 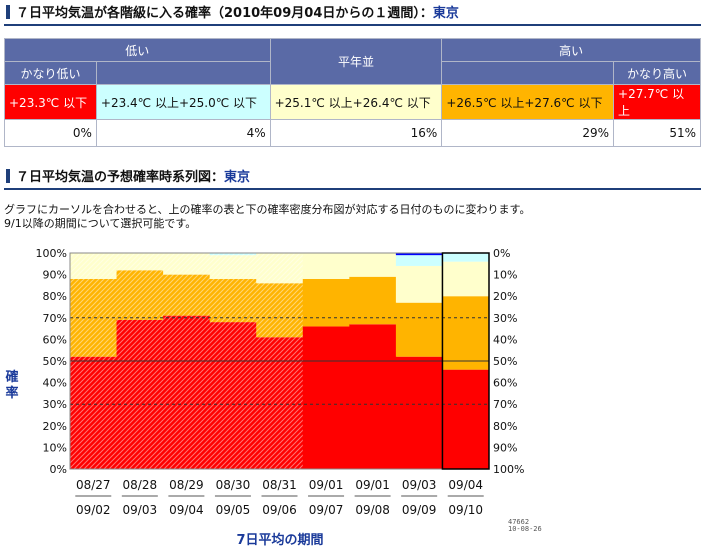 What do you see at coordinates (657, 73) in the screenshot?
I see `header-much-high: かなり高い` at bounding box center [657, 73].